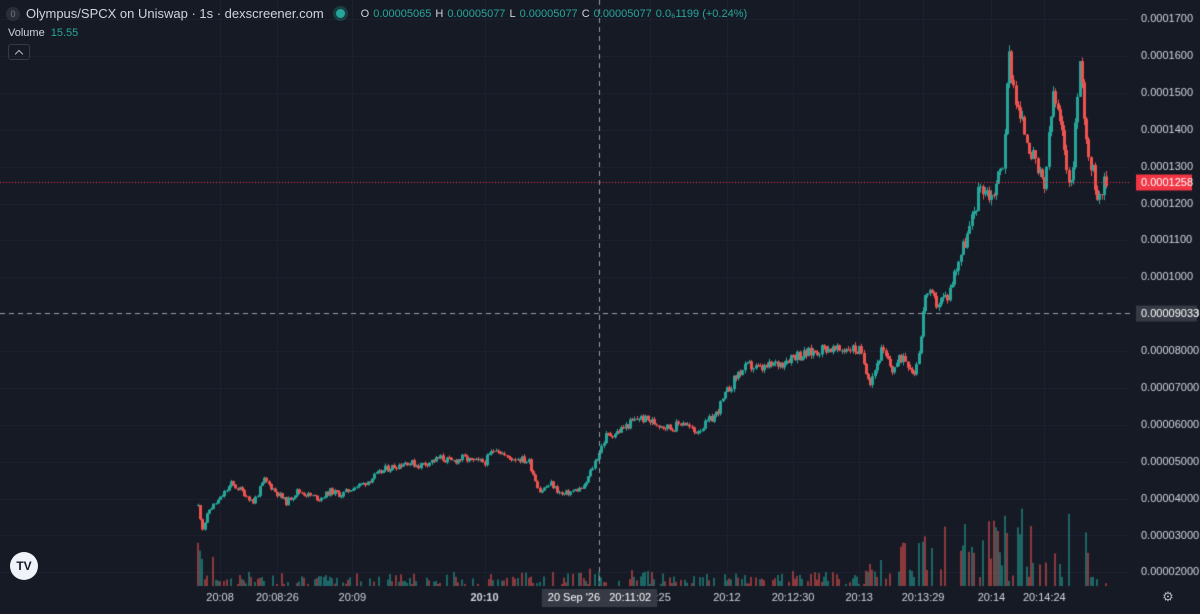  I want to click on high-value: 0.00005077, so click(476, 13).